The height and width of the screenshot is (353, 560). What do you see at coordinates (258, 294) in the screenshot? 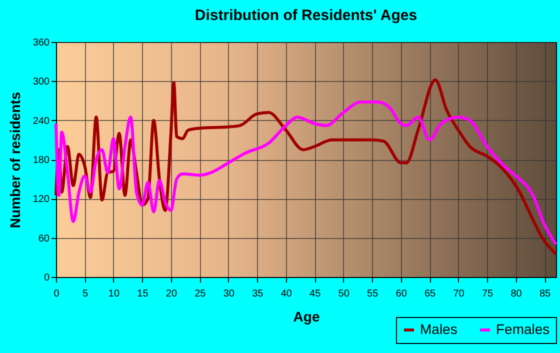
I see `x-tick-label: 35` at bounding box center [258, 294].